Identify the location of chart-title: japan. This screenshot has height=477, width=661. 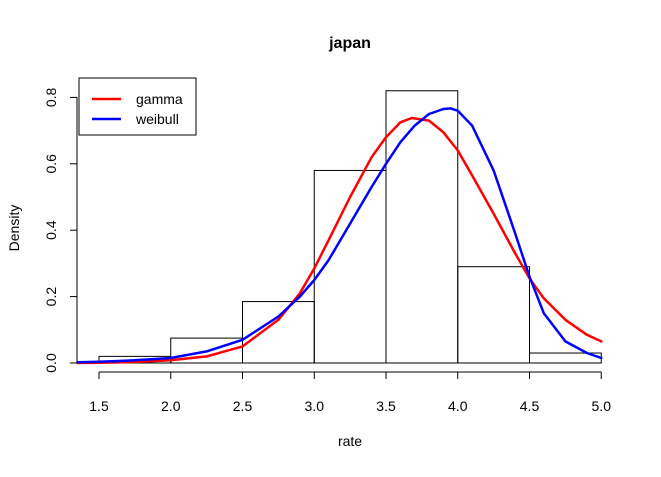
(349, 43).